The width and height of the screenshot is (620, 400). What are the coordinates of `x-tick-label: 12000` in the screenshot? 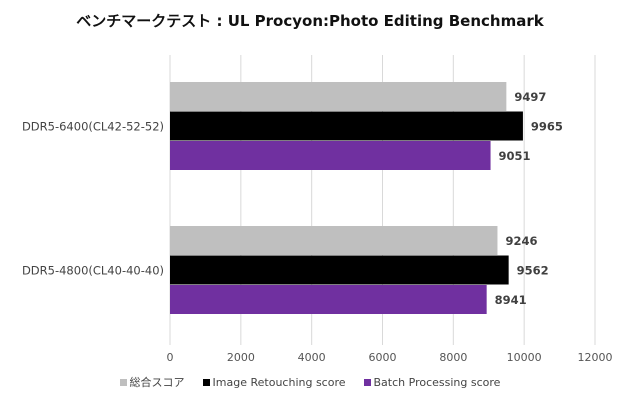 It's located at (595, 357).